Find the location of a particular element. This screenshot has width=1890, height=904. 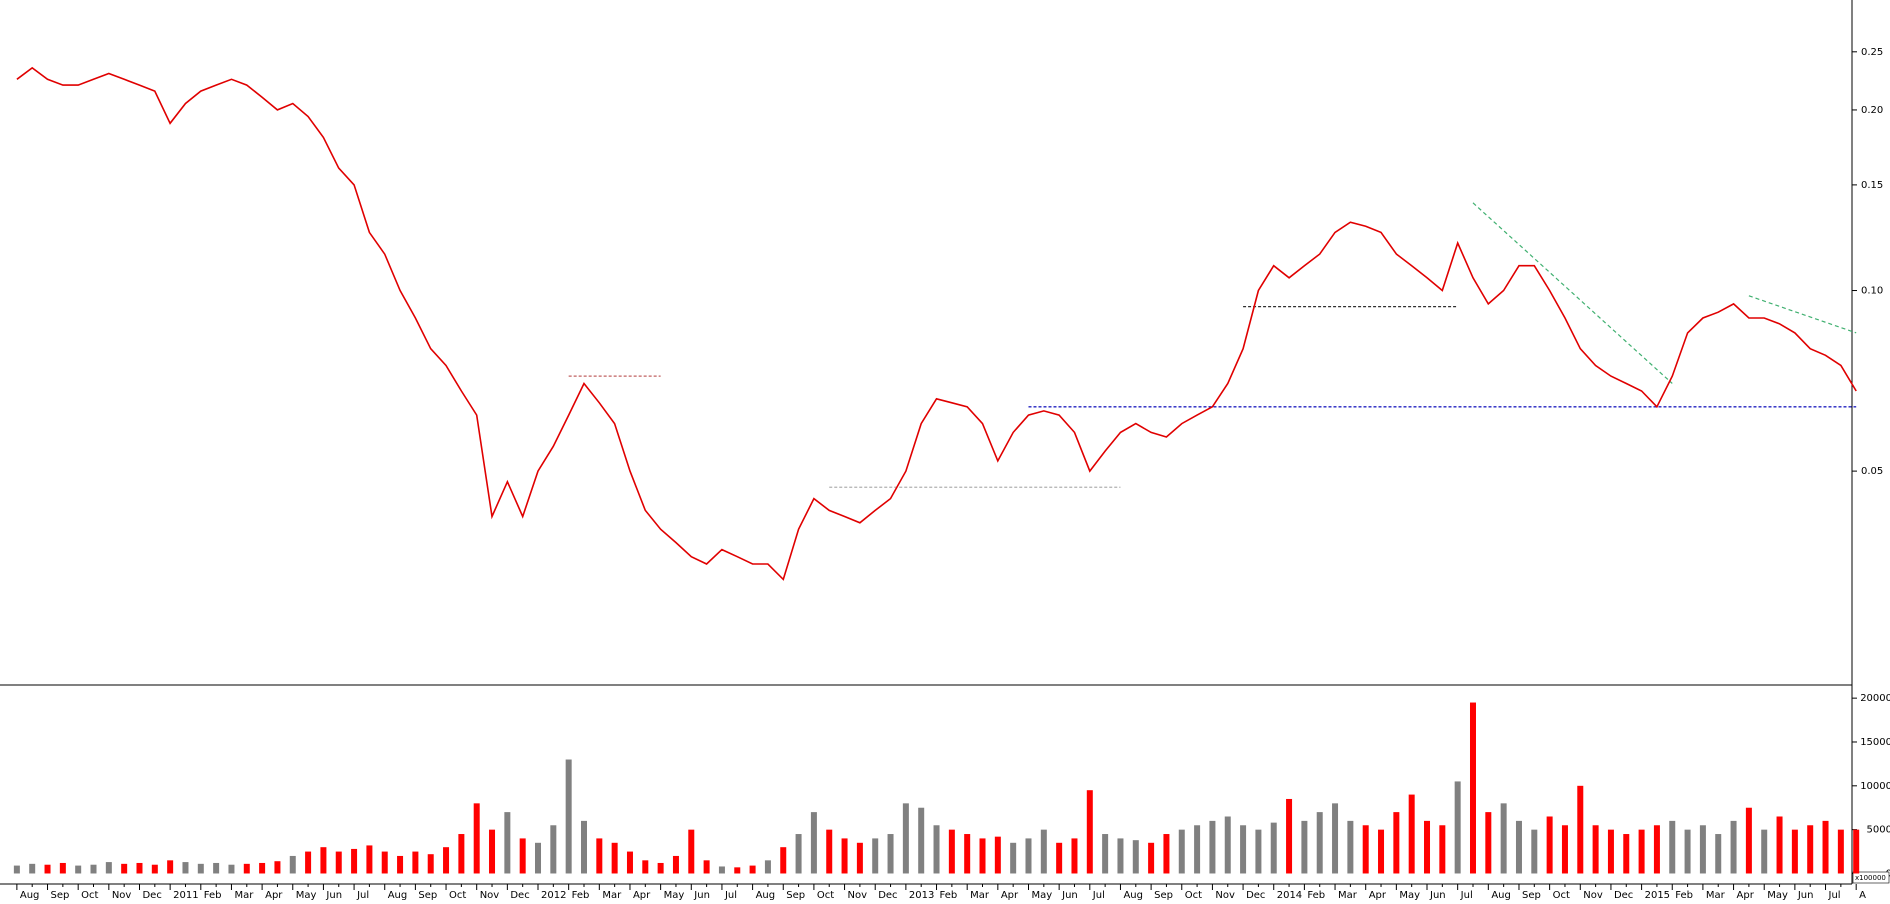

trend-line is located at coordinates (1802, 314).